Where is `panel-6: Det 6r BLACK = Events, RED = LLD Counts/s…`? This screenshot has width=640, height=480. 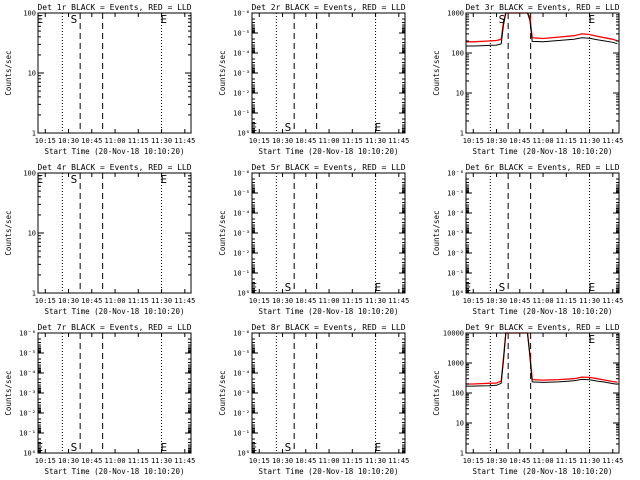
panel-6: Det 6r BLACK = Events, RED = LLD Counts/s… is located at coordinates (527, 239).